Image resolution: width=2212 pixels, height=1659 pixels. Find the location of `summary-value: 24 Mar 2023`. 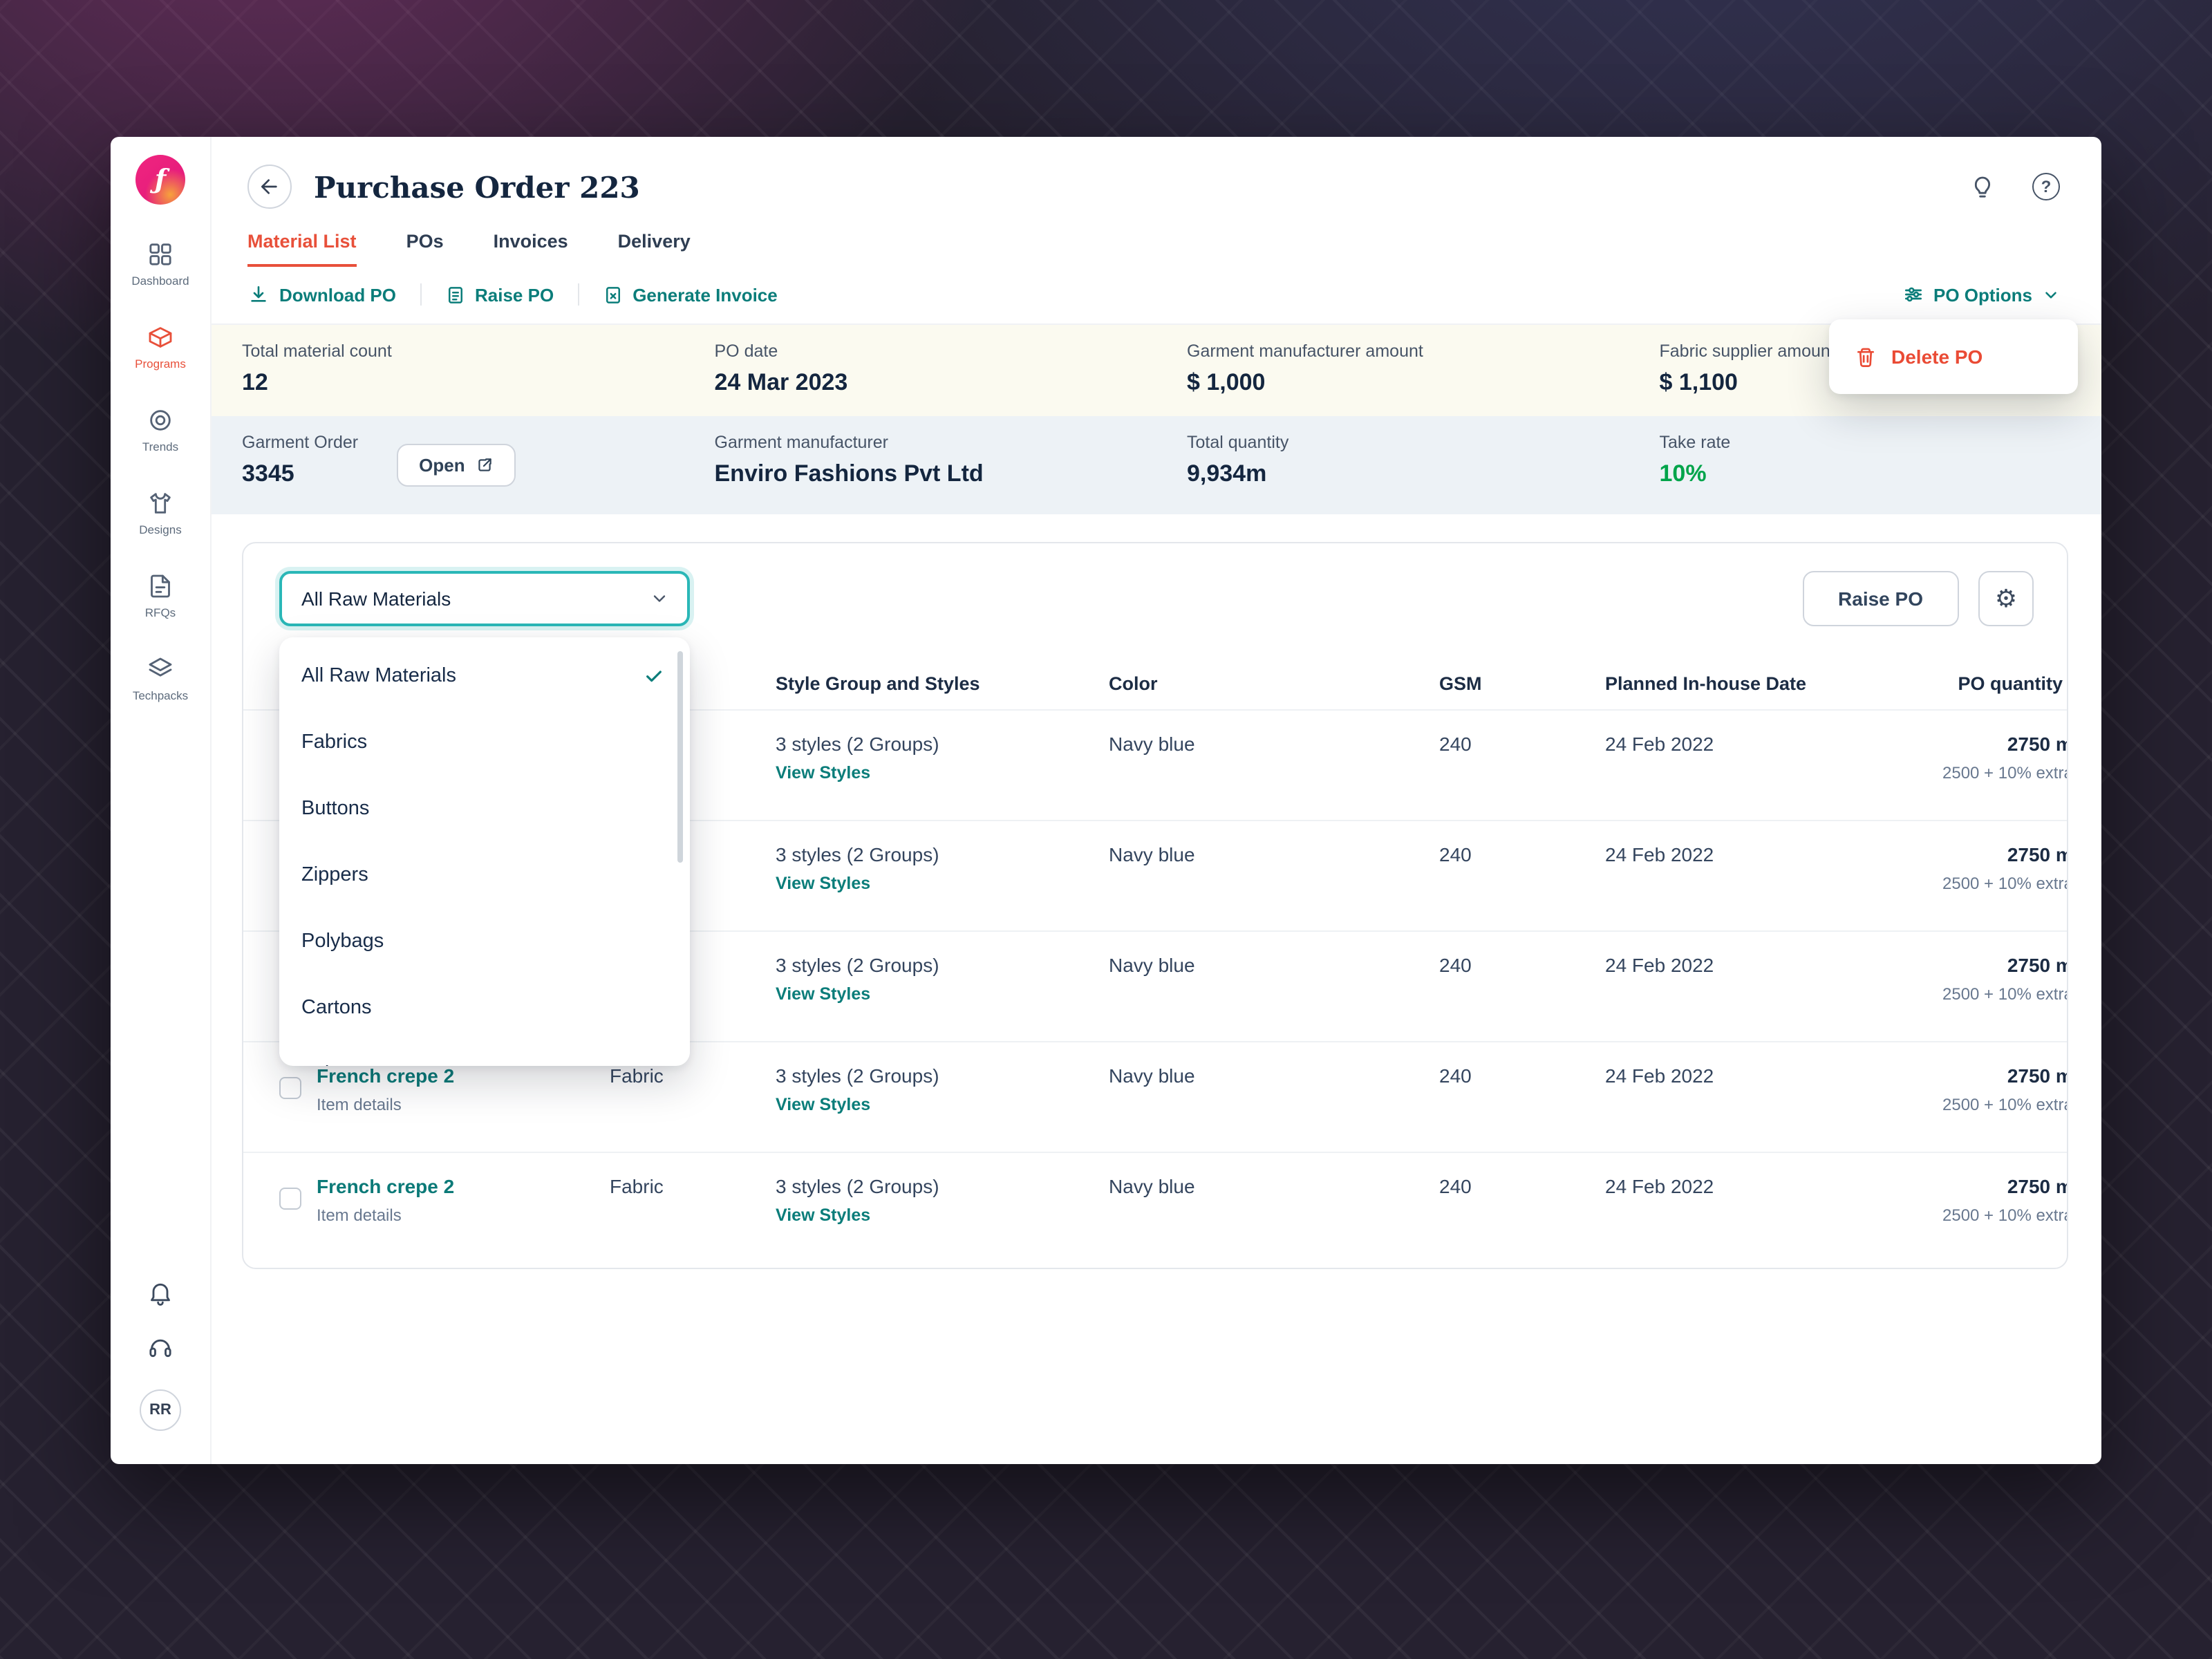

summary-value: 24 Mar 2023 is located at coordinates (781, 382).